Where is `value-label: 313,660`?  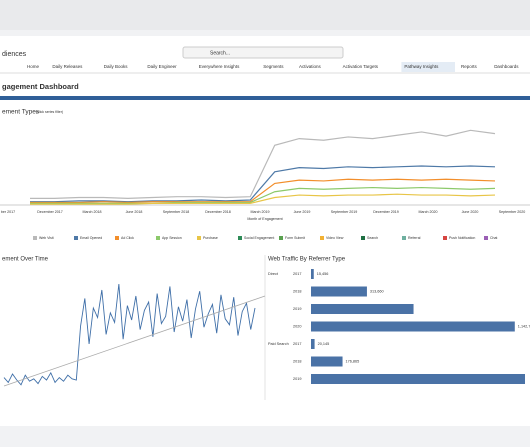
value-label: 313,660 is located at coordinates (377, 292).